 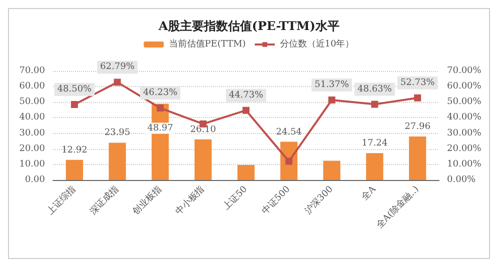 What do you see at coordinates (319, 200) in the screenshot?
I see `x-tick-label: 沪深300` at bounding box center [319, 200].